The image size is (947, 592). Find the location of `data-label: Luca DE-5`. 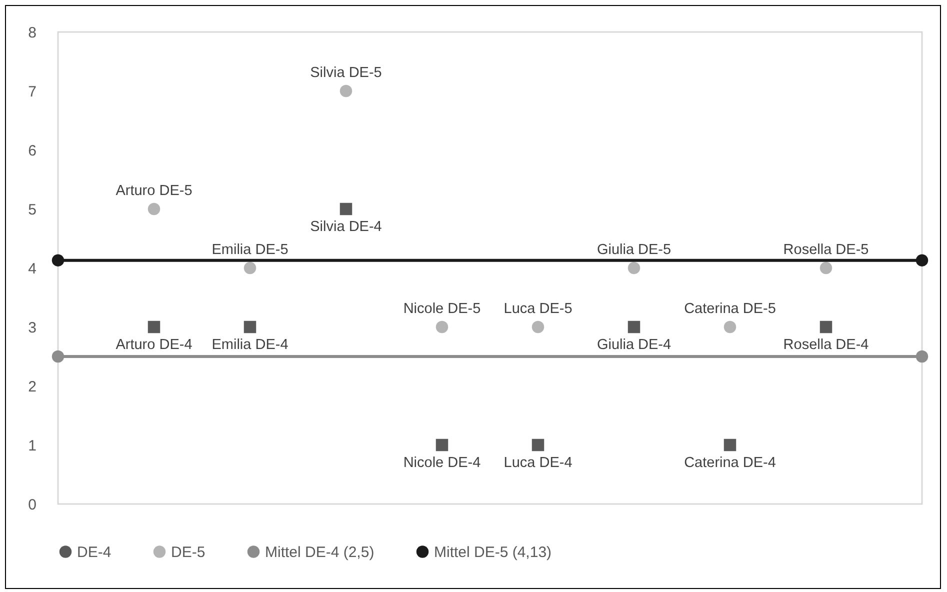

data-label: Luca DE-5 is located at coordinates (538, 309).